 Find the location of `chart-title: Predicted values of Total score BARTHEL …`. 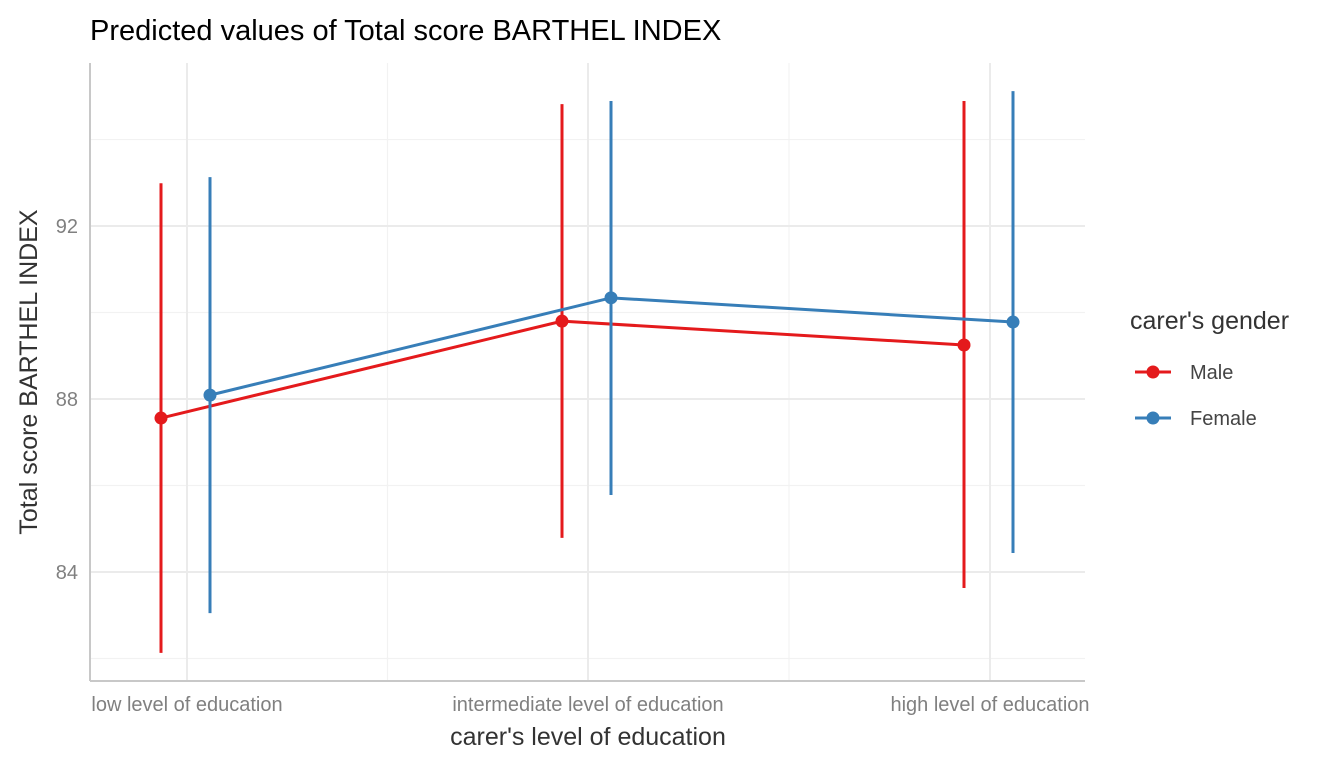

chart-title: Predicted values of Total score BARTHEL … is located at coordinates (405, 31).